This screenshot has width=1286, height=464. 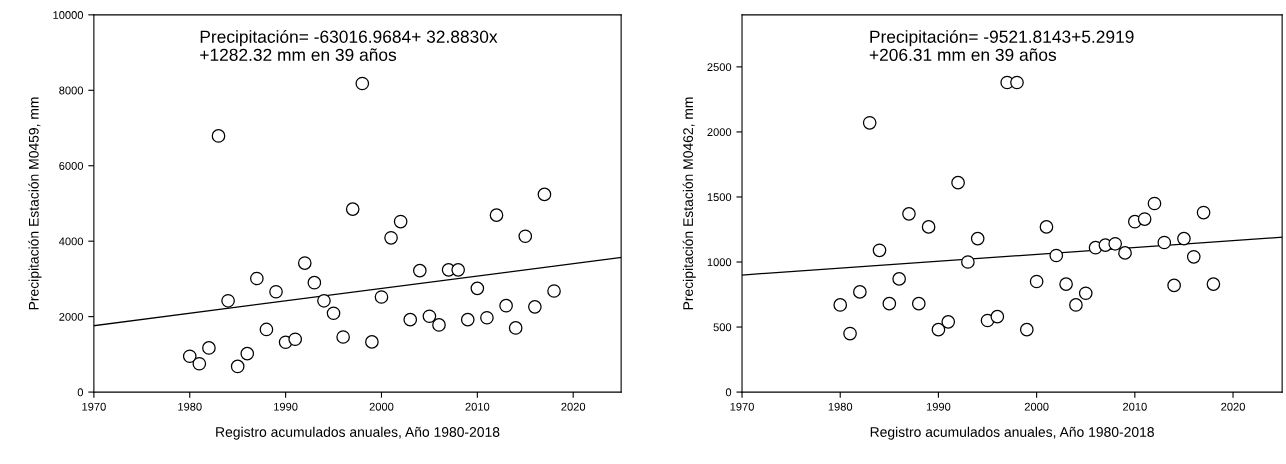 I want to click on y-tick-label: 6000, so click(x=71, y=166).